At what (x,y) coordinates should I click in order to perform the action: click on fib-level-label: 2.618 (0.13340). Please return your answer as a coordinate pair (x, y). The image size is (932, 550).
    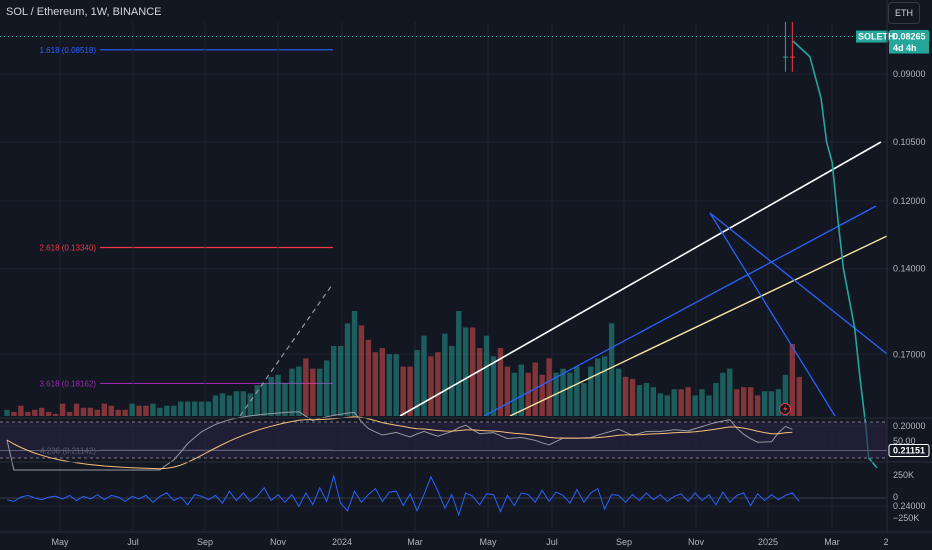
    Looking at the image, I should click on (68, 247).